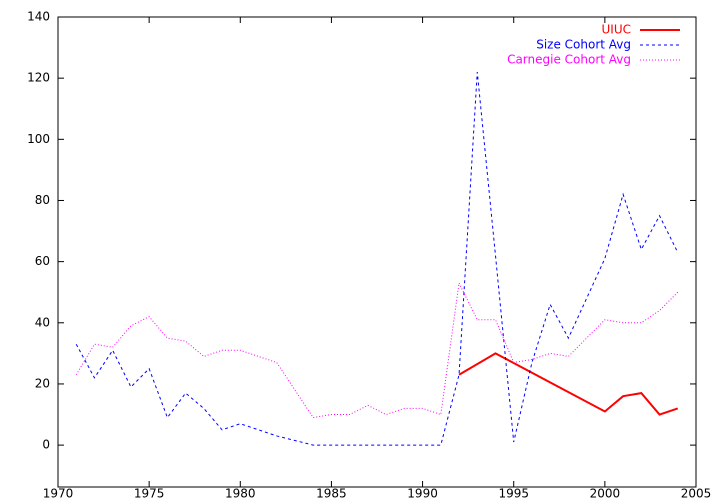  I want to click on x-tick-label: 2000, so click(605, 494).